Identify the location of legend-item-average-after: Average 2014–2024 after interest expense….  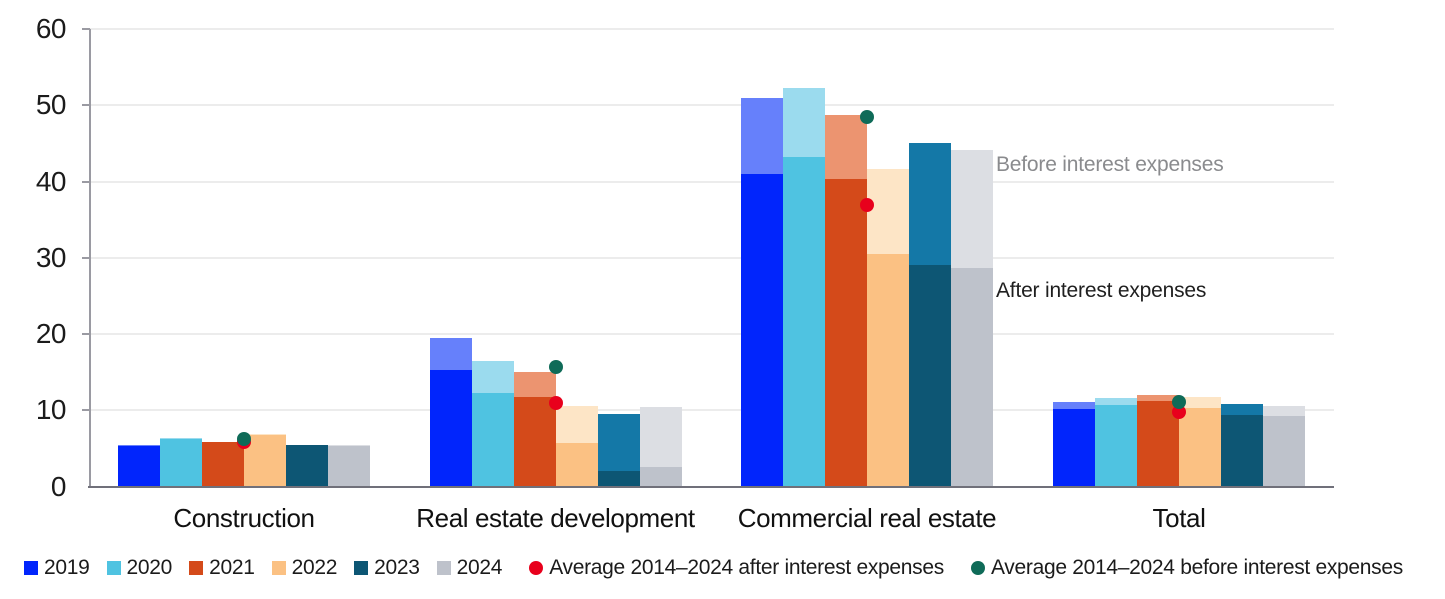
(736, 568).